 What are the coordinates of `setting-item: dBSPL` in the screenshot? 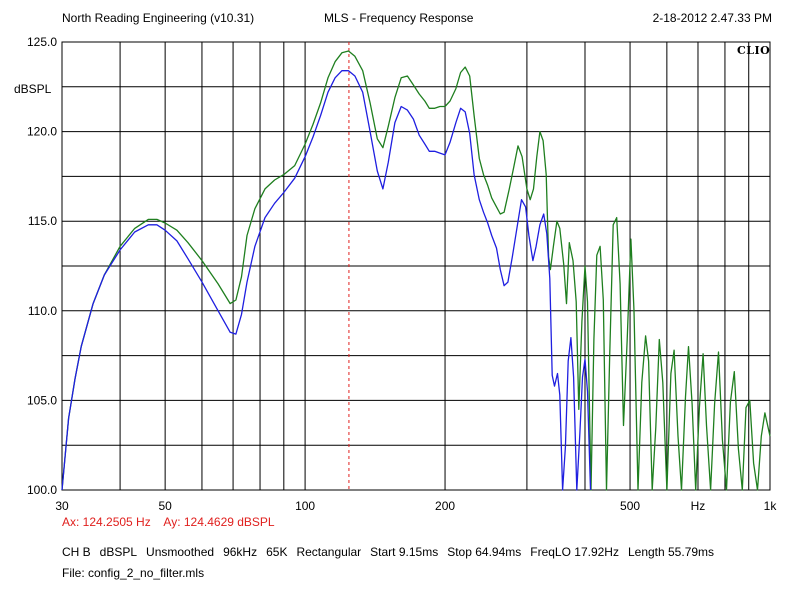 It's located at (118, 552).